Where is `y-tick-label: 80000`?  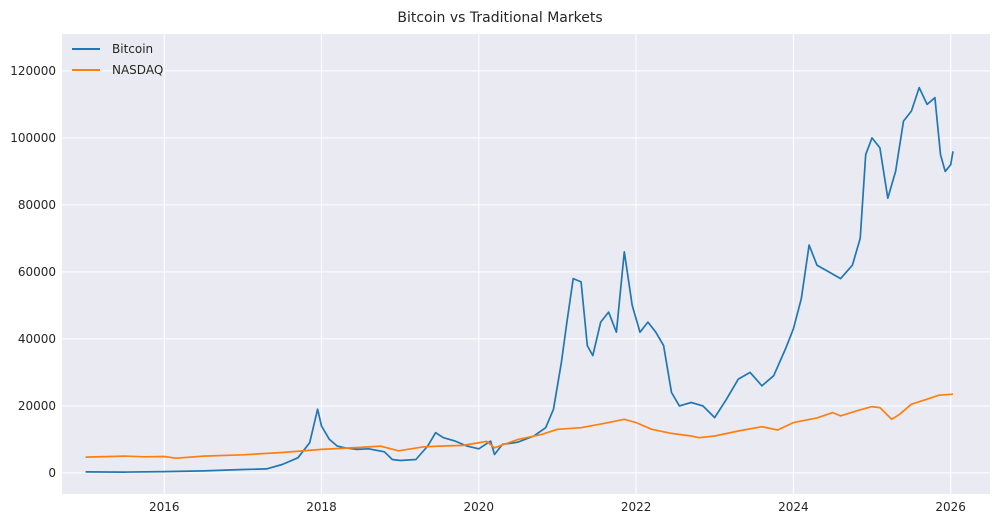
y-tick-label: 80000 is located at coordinates (37, 205).